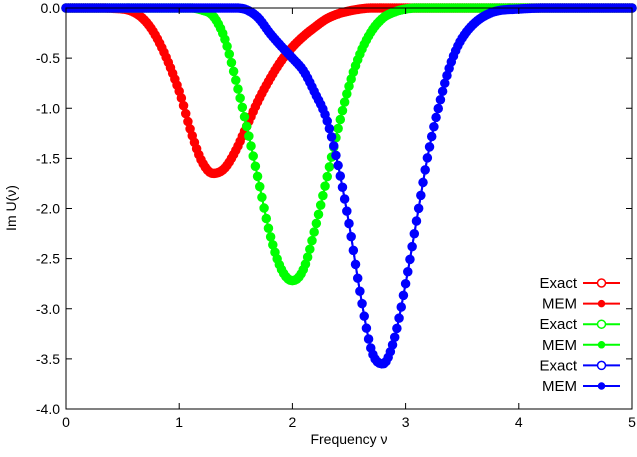 This screenshot has height=457, width=637. Describe the element at coordinates (11, 208) in the screenshot. I see `y-axis-title: Im U(ν)` at that location.